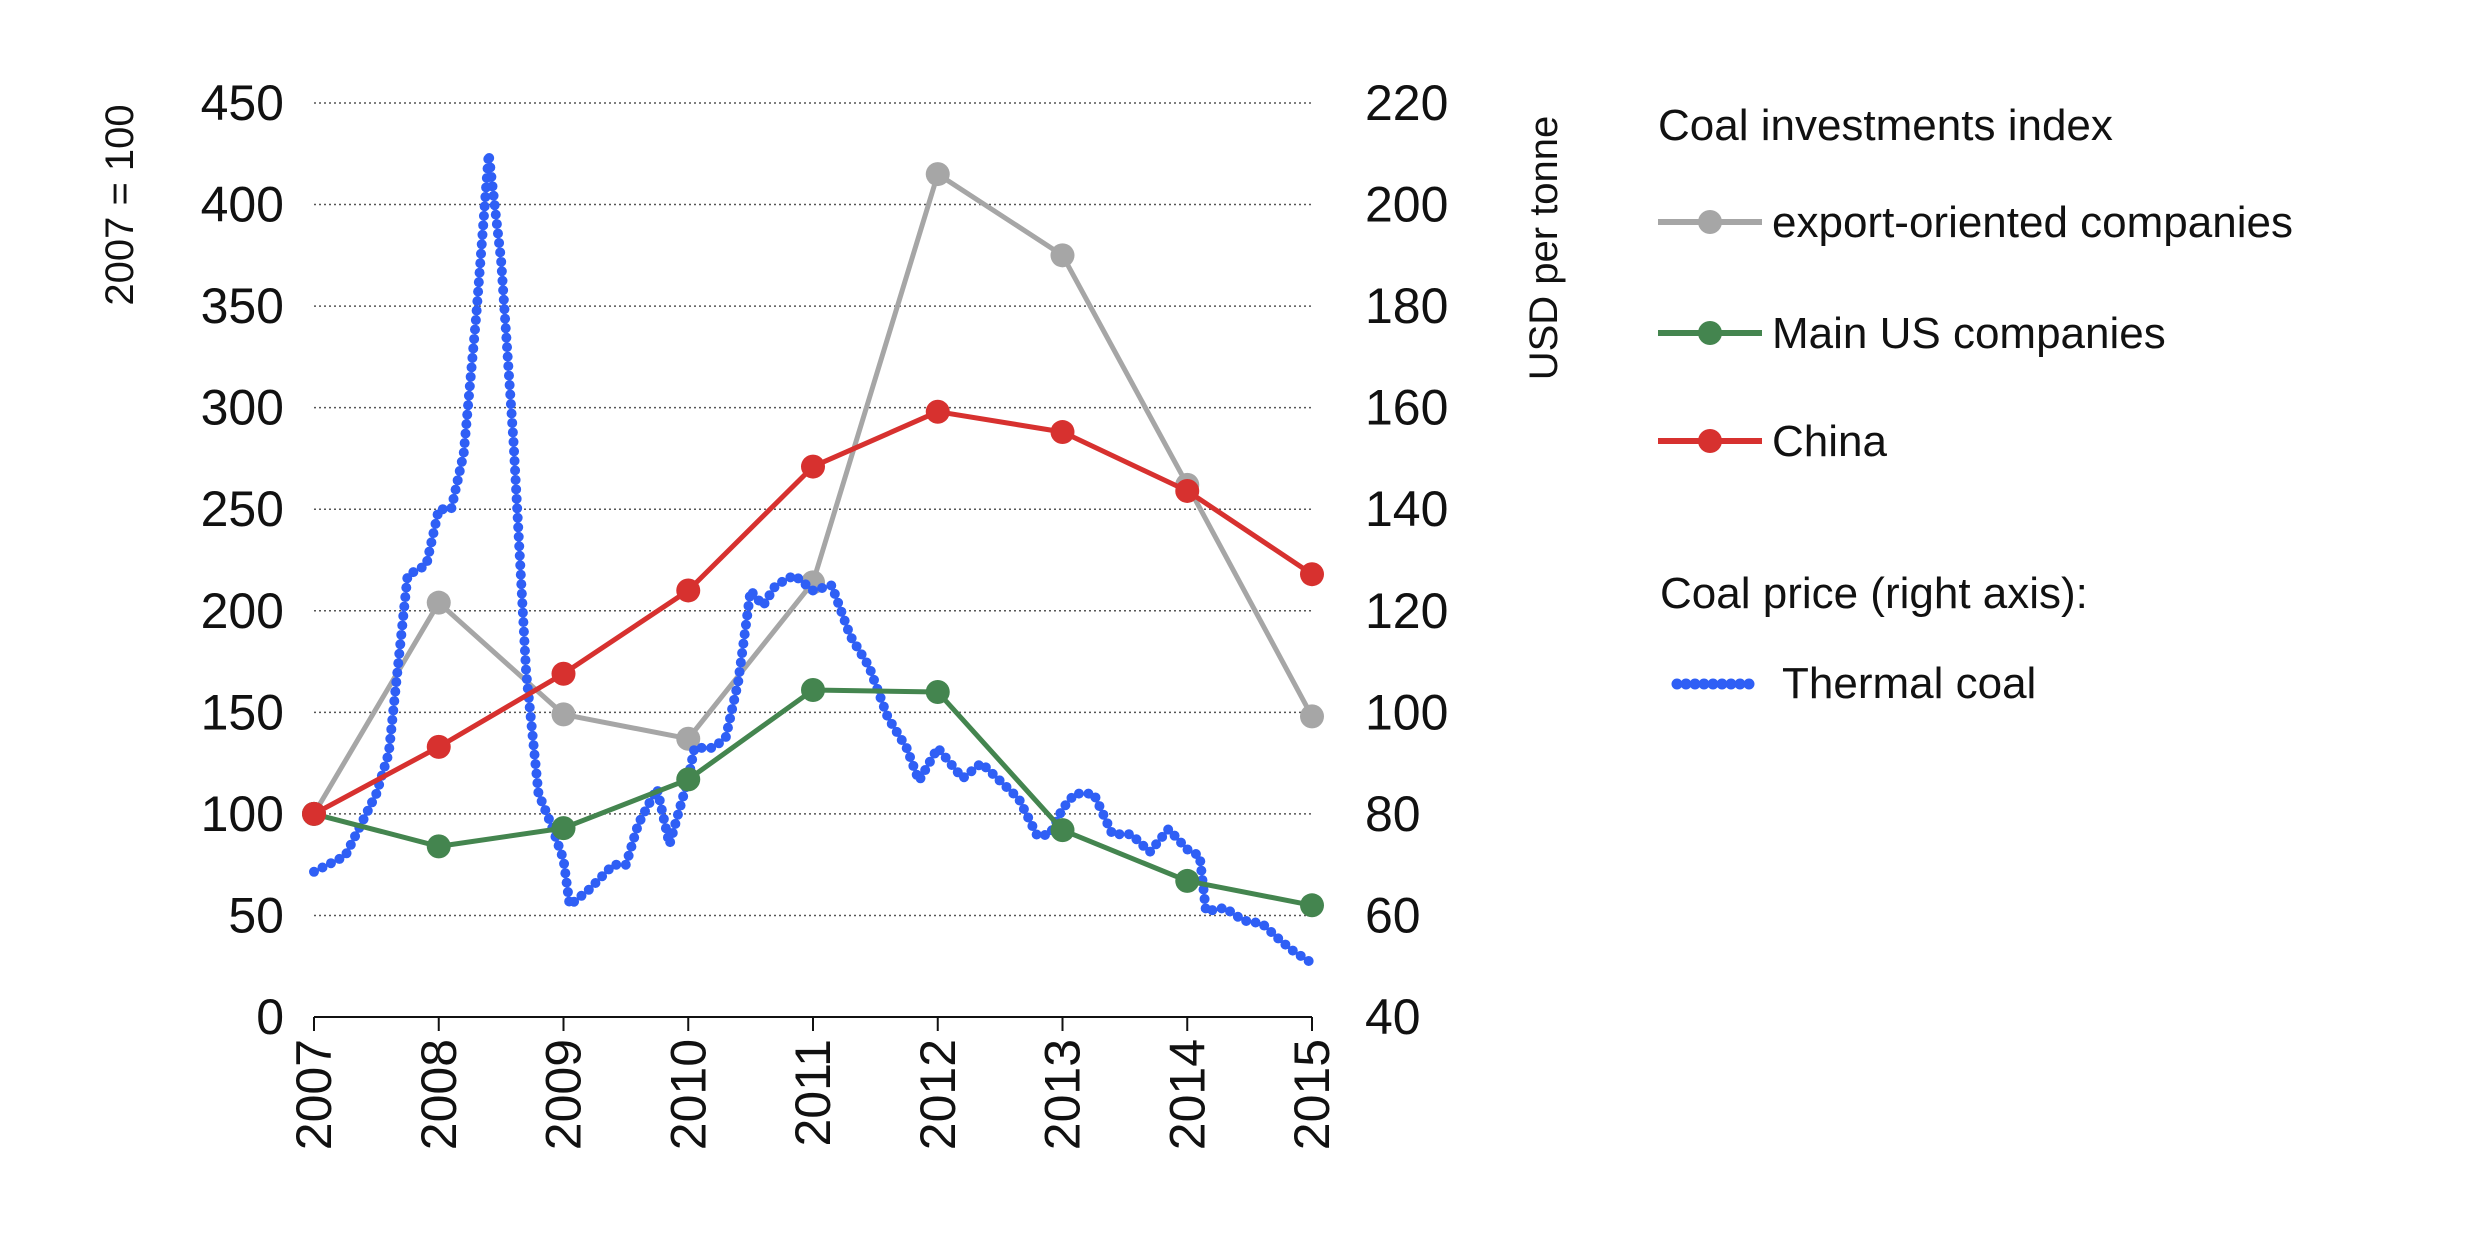  Describe the element at coordinates (1406, 205) in the screenshot. I see `right-tick-label: 200` at that location.